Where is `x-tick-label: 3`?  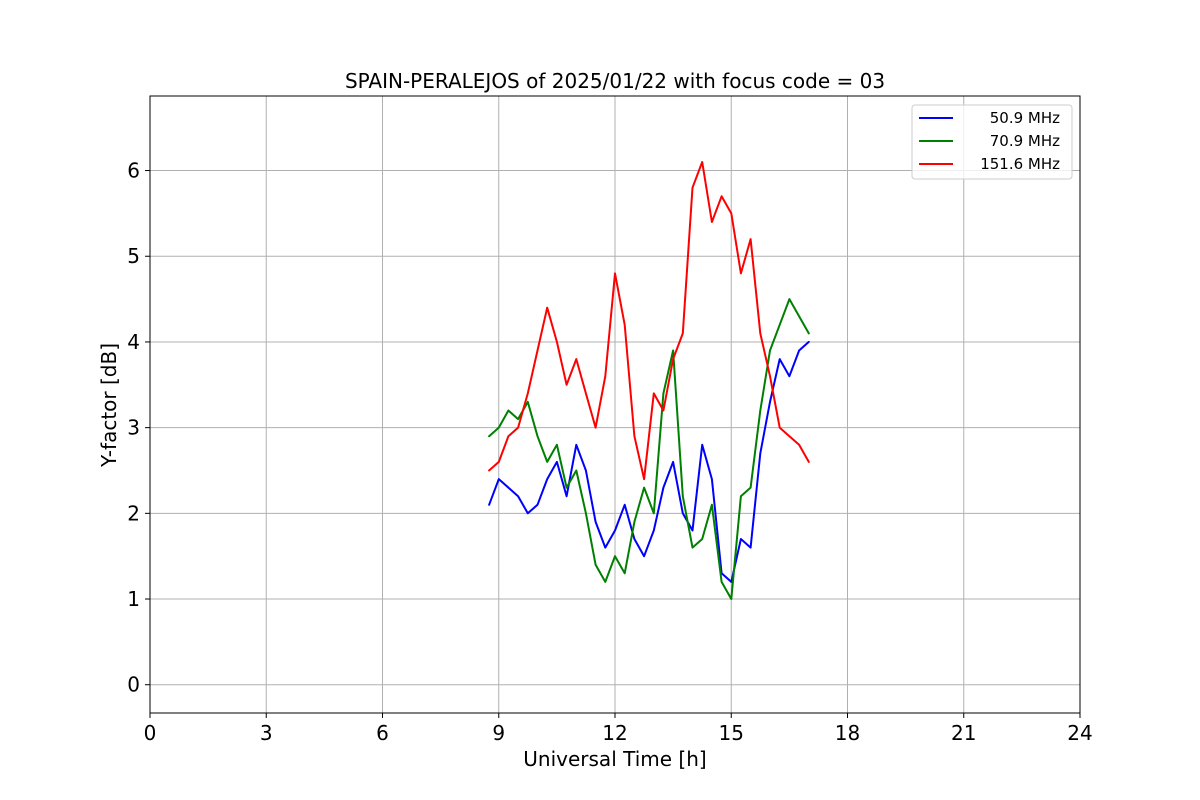 x-tick-label: 3 is located at coordinates (266, 733).